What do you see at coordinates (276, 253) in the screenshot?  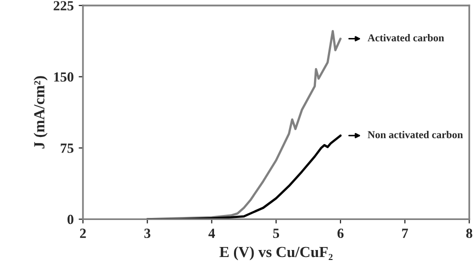 I see `x-axis-title: E (V) vs Cu/CuF₂` at bounding box center [276, 253].